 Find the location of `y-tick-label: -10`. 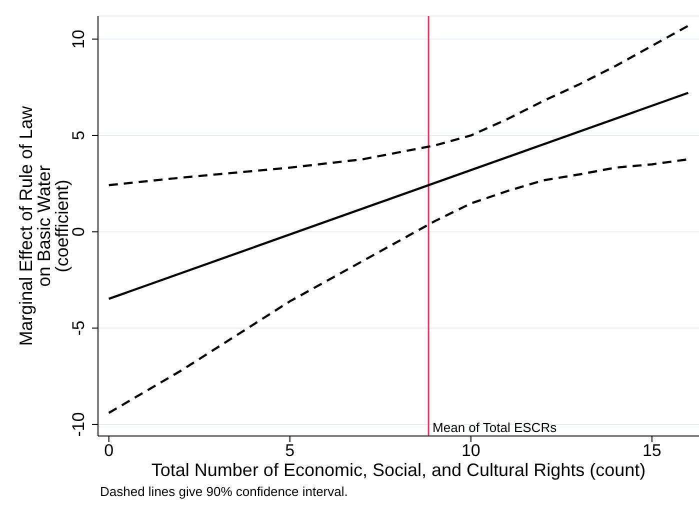

y-tick-label: -10 is located at coordinates (78, 424).